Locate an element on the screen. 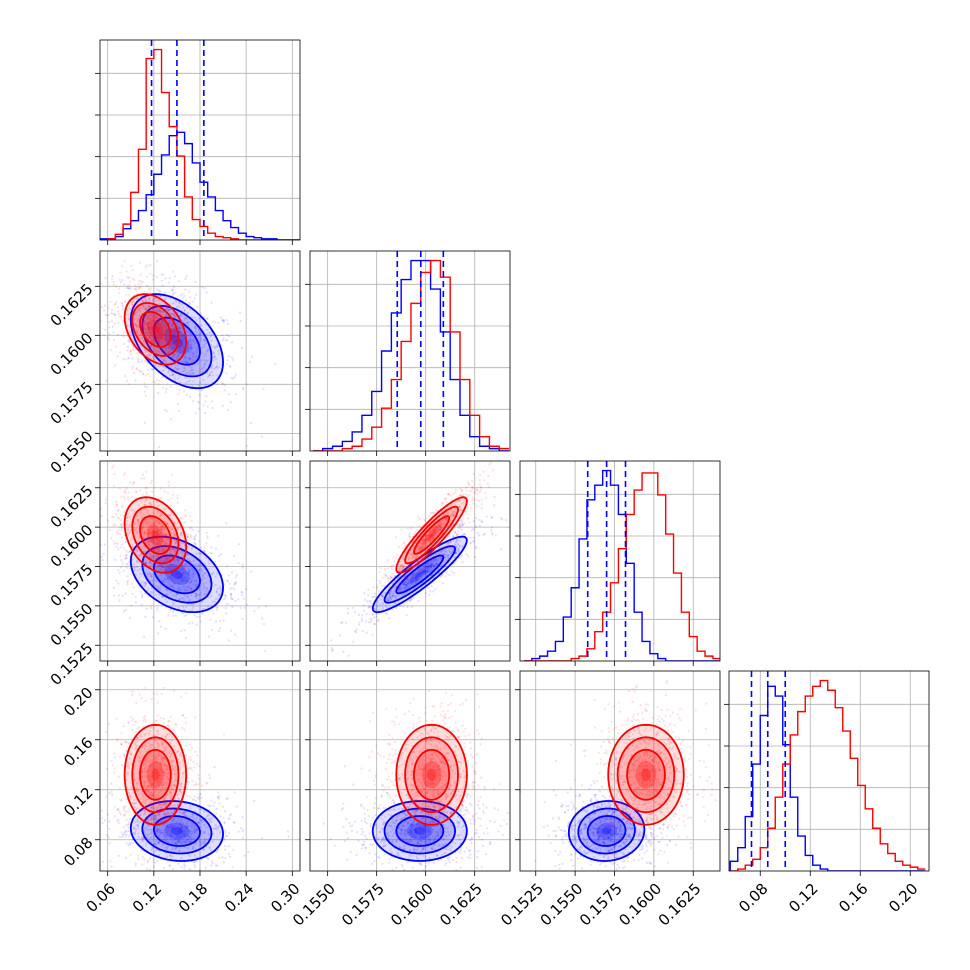 The width and height of the screenshot is (970, 970). panel-border is located at coordinates (410, 351).